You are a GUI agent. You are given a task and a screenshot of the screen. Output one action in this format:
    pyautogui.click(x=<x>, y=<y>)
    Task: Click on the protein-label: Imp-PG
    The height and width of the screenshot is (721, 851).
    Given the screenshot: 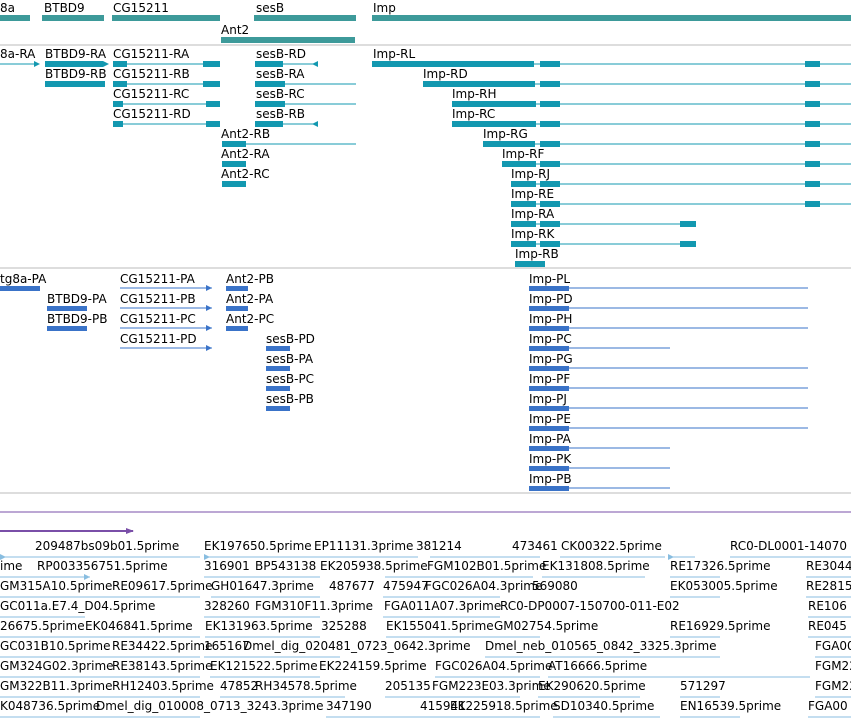 What is the action you would take?
    pyautogui.click(x=551, y=359)
    